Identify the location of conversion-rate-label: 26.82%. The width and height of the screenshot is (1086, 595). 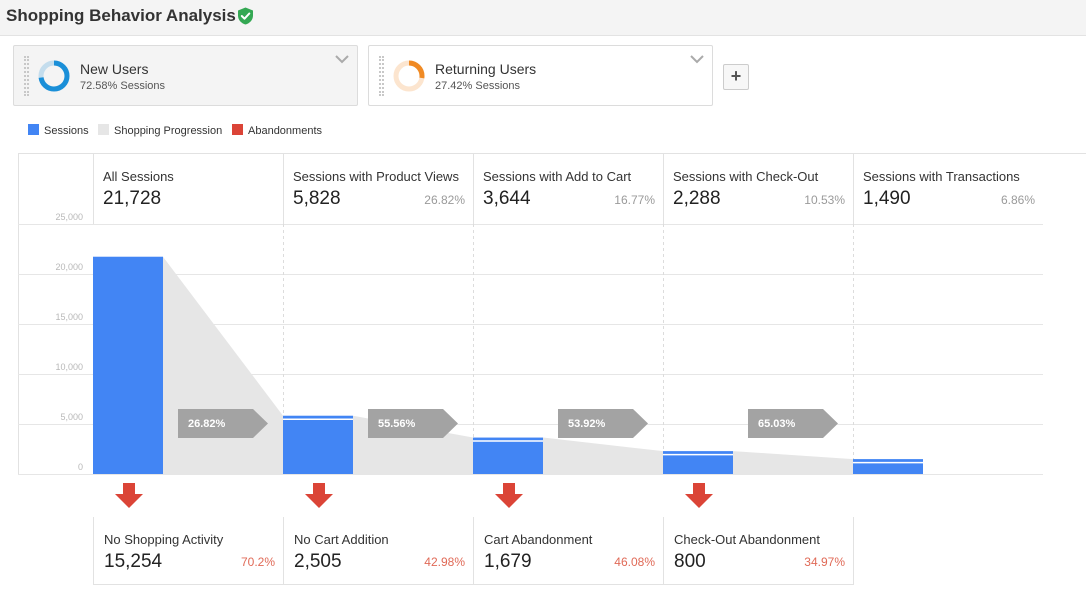
(207, 424).